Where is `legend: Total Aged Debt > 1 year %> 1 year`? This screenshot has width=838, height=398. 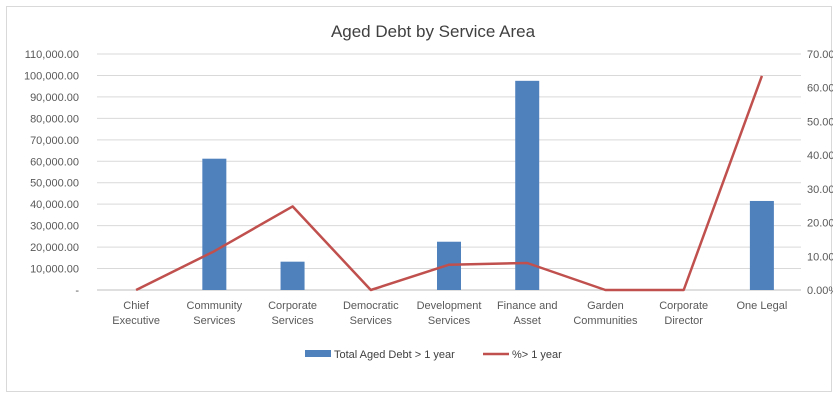
legend: Total Aged Debt > 1 year %> 1 year is located at coordinates (433, 355).